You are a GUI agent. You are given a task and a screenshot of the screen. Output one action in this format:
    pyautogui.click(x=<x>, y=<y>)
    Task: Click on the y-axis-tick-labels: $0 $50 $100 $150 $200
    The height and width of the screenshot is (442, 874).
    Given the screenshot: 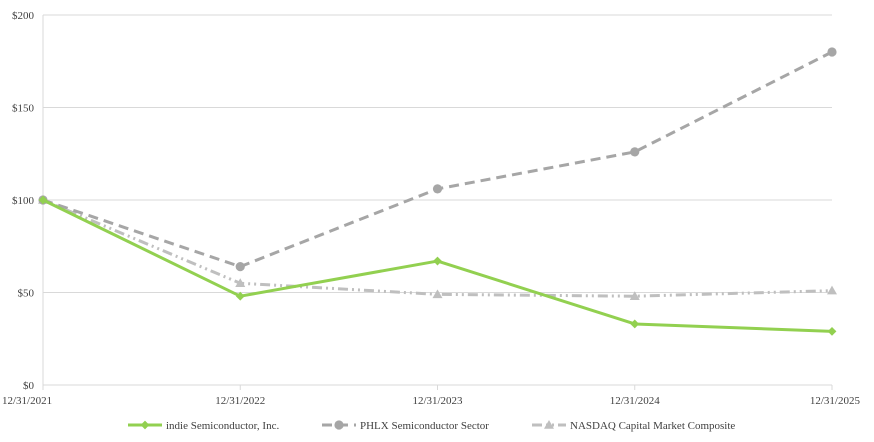 What is the action you would take?
    pyautogui.click(x=23, y=201)
    